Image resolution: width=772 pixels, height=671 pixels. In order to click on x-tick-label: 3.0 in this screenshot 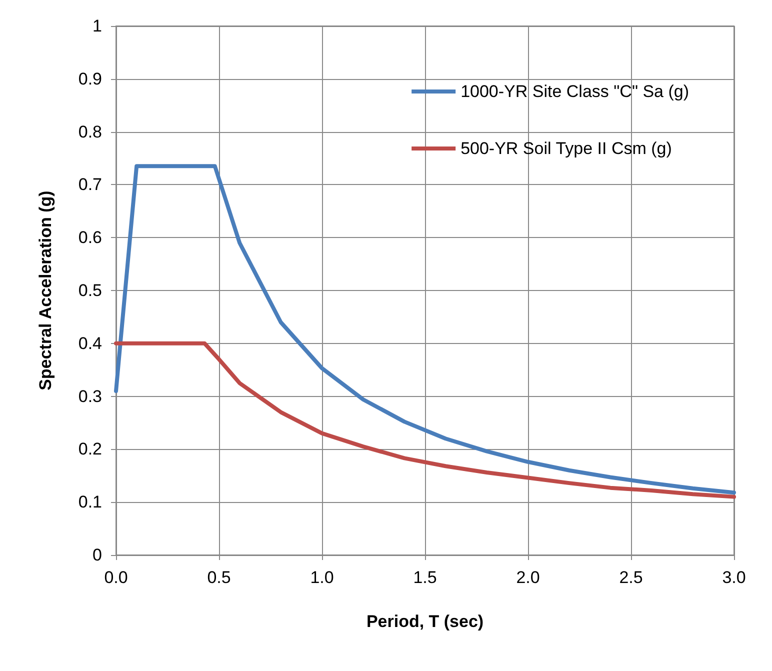, I will do `click(734, 577)`.